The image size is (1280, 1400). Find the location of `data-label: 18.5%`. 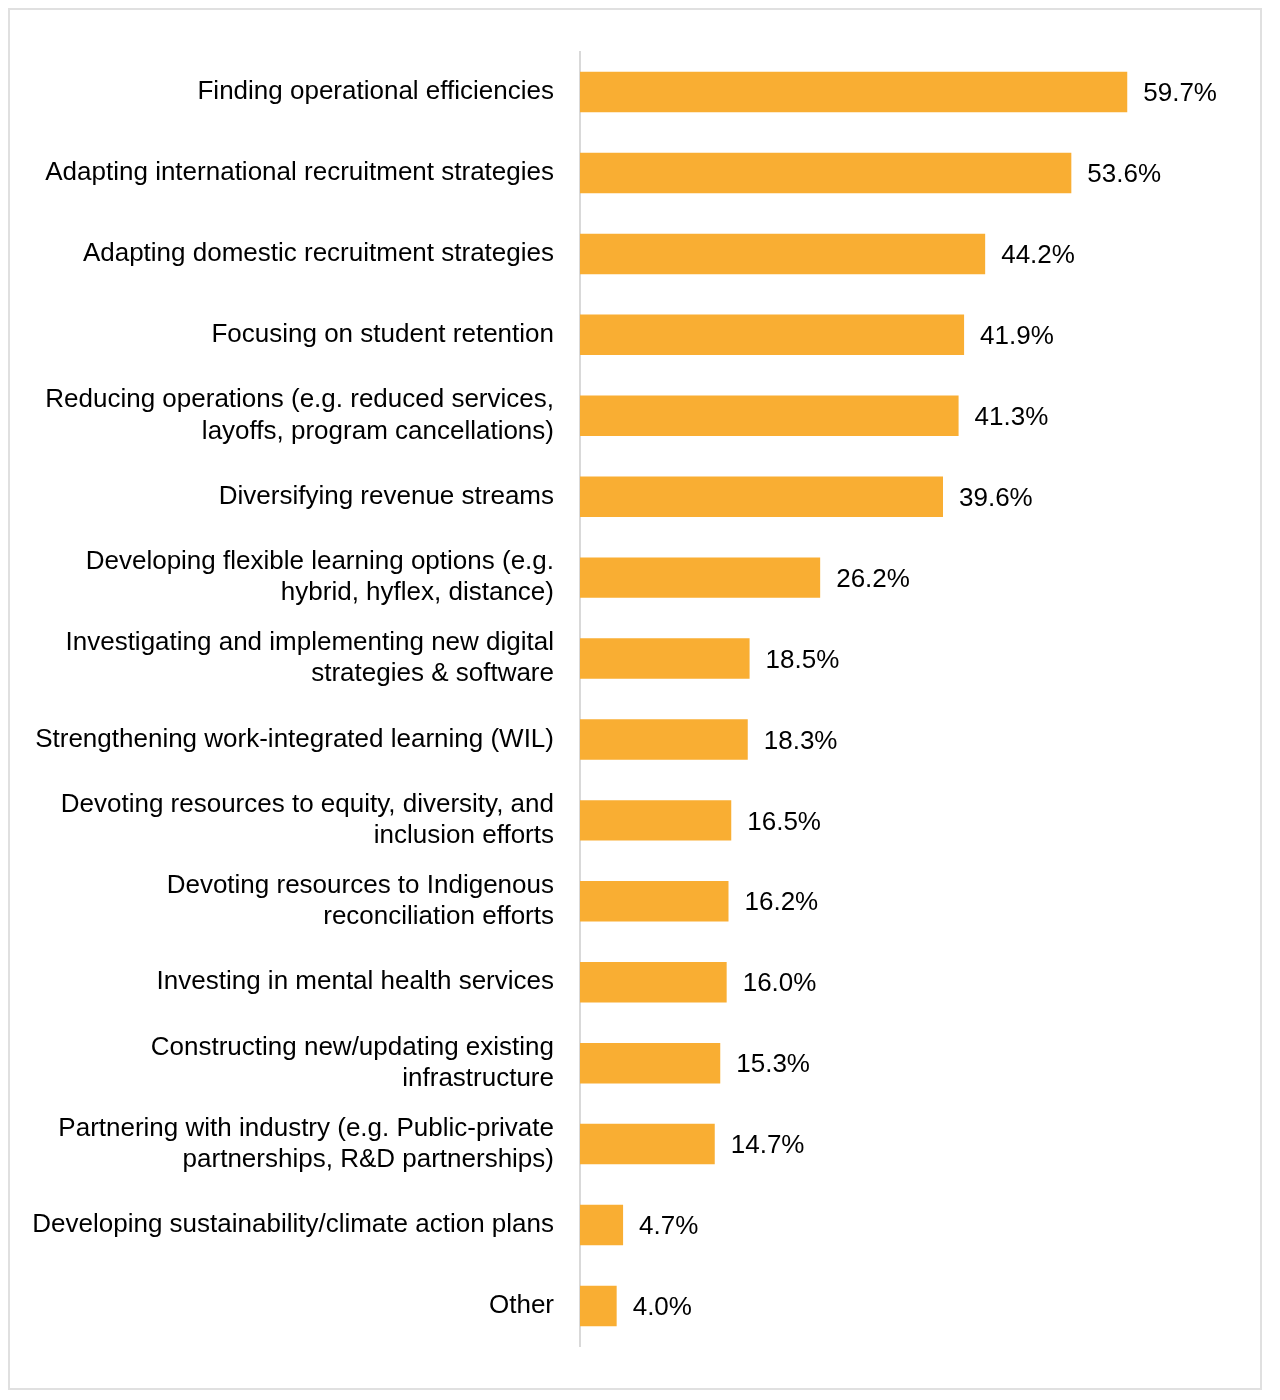

data-label: 18.5% is located at coordinates (802, 658).